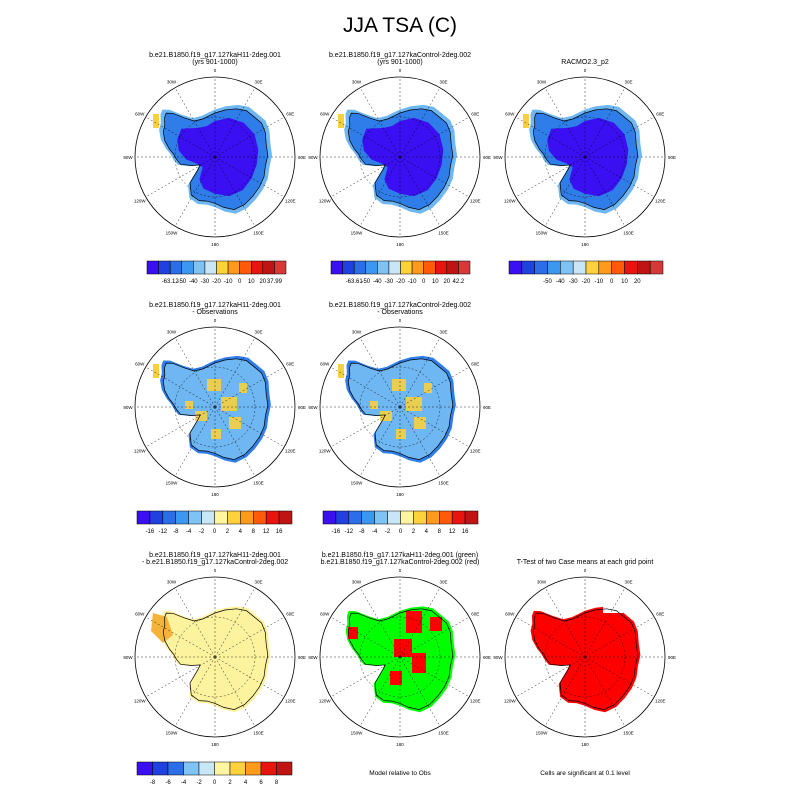 This screenshot has width=800, height=800. What do you see at coordinates (266, 532) in the screenshot?
I see `colorbar-tick-label: 12` at bounding box center [266, 532].